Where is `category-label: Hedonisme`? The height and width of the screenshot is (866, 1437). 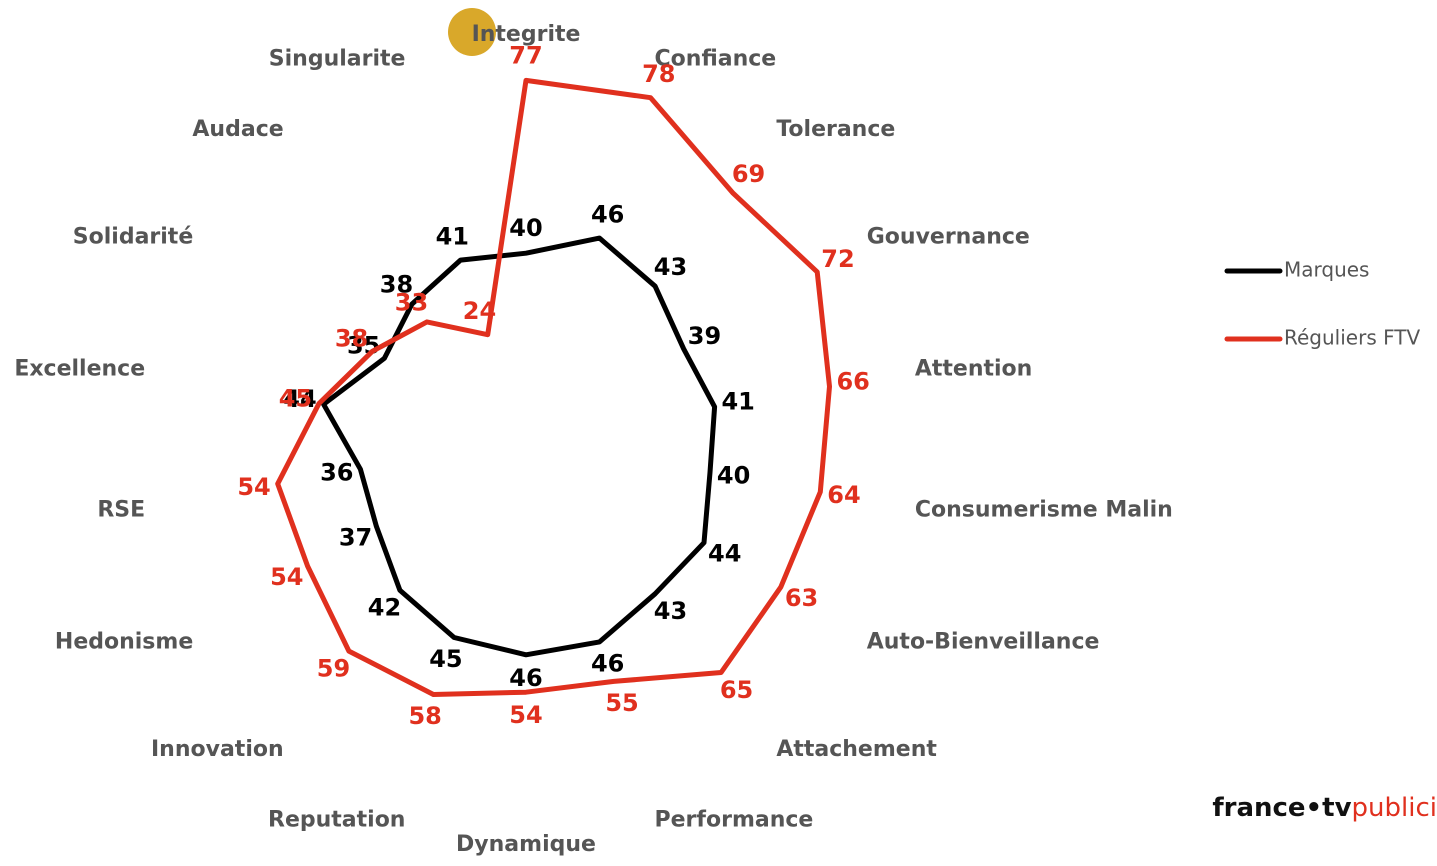
category-label: Hedonisme is located at coordinates (124, 642).